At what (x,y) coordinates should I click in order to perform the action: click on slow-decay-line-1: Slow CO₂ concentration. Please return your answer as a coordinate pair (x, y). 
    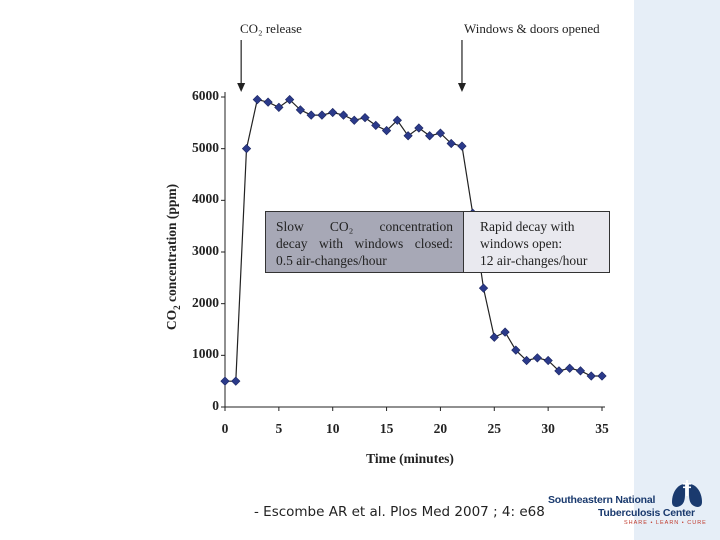
    Looking at the image, I should click on (364, 226).